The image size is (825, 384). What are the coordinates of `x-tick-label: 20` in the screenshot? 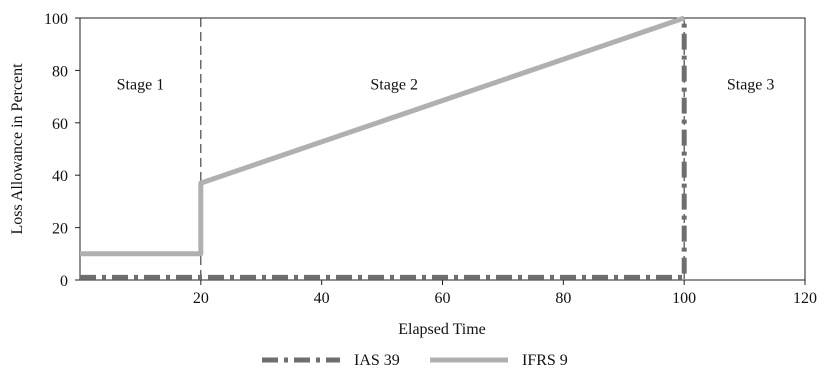 It's located at (201, 298).